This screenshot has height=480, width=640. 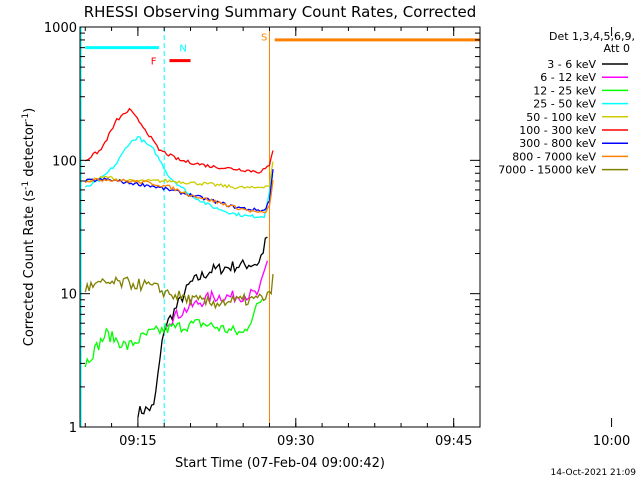 I want to click on y-tick-label-1: 10, so click(x=68, y=295).